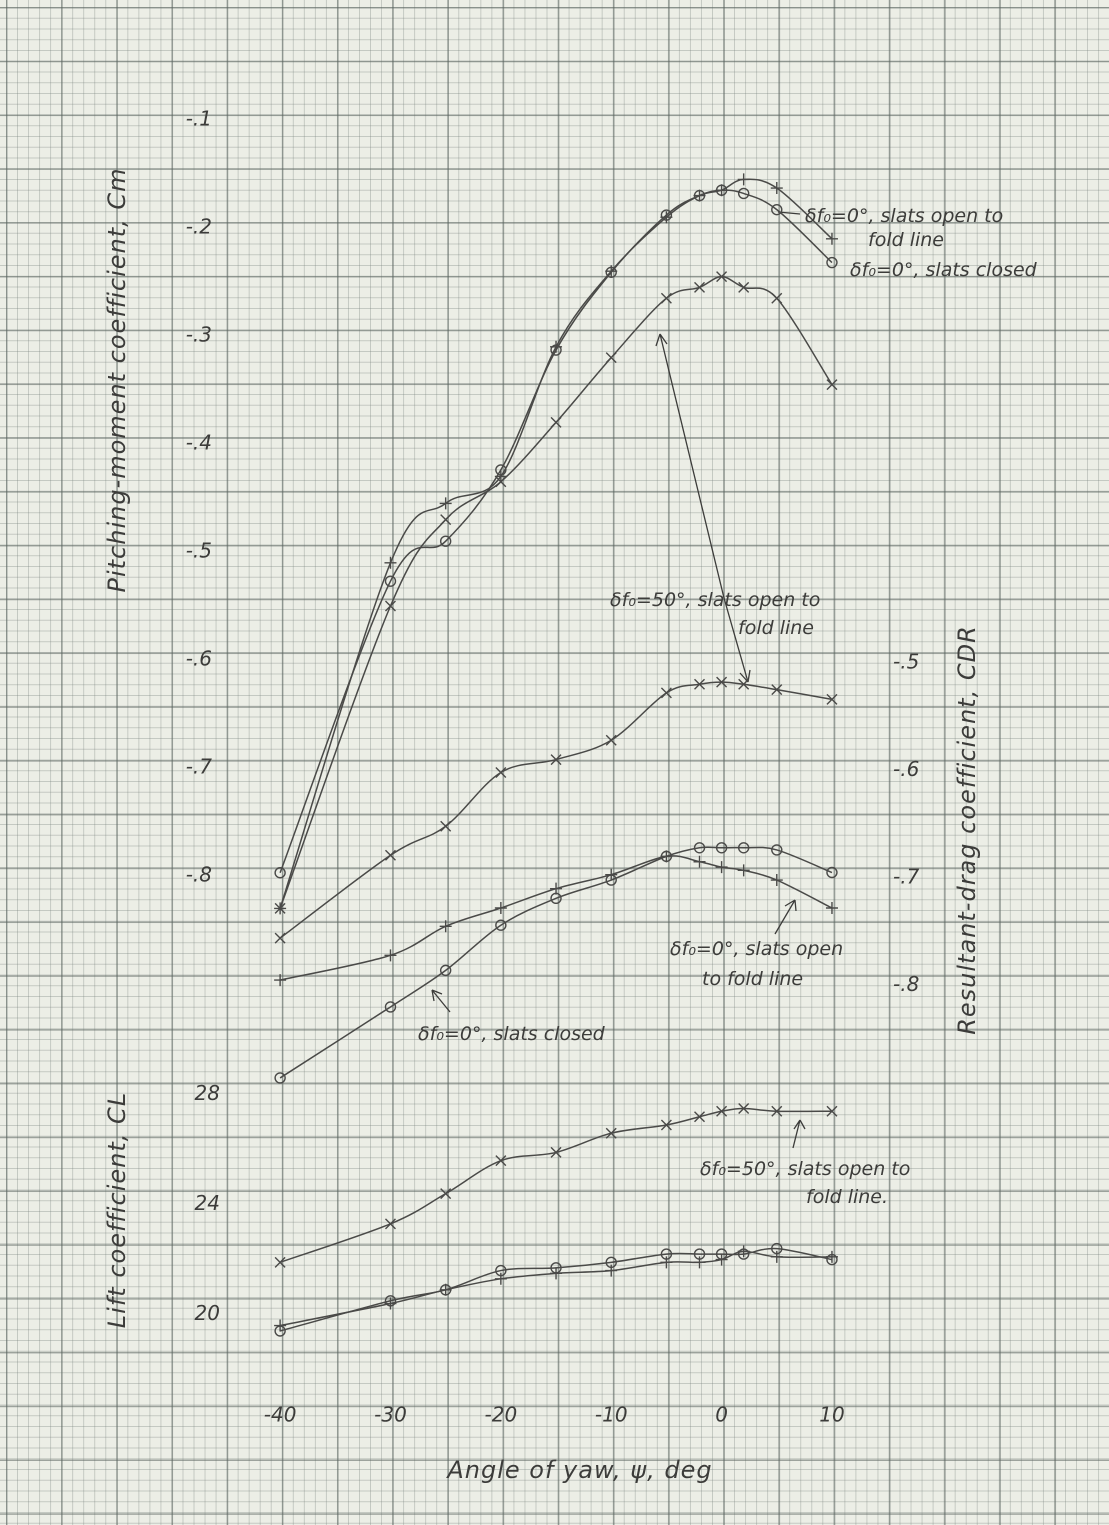 The height and width of the screenshot is (1525, 1109). Describe the element at coordinates (207, 1203) in the screenshot. I see `y-tick-label: 24` at that location.